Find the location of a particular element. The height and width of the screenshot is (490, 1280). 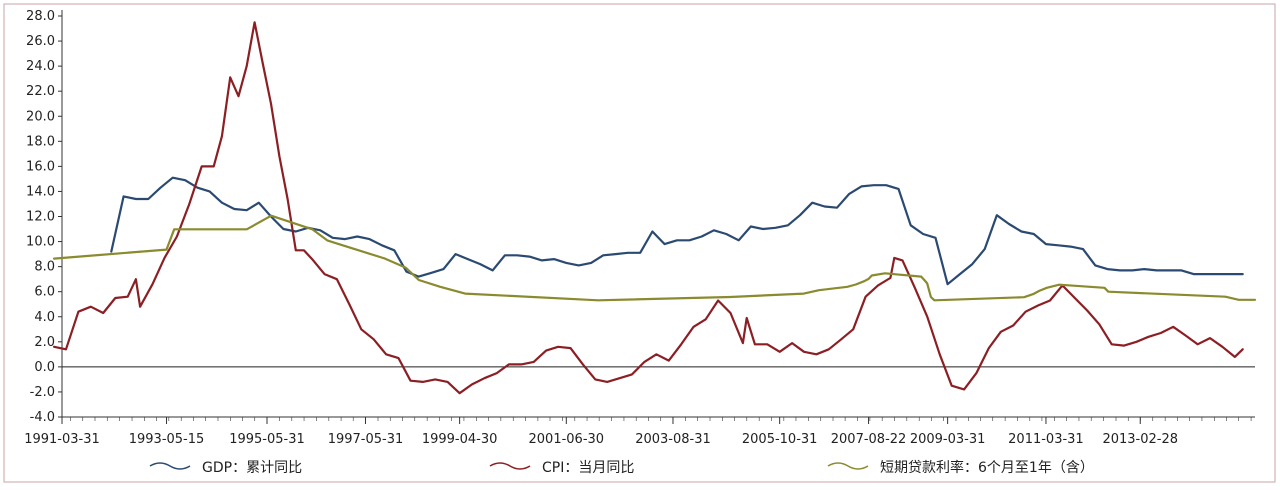

x-tick-label: 1997-05-31 is located at coordinates (366, 439).